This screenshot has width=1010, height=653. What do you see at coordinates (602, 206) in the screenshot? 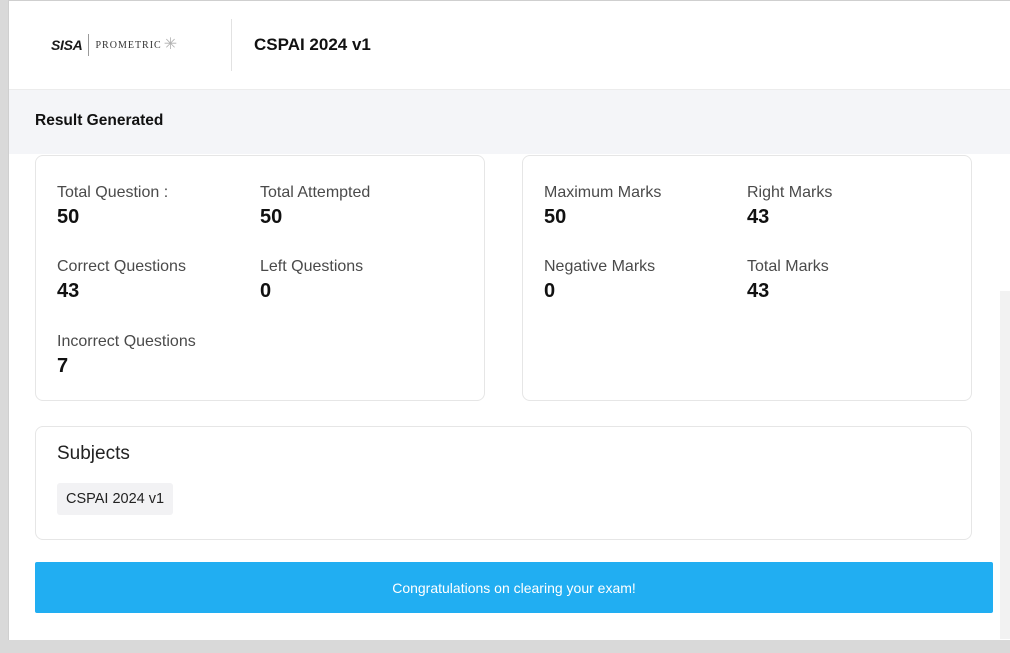
I see `stat-maximum-marks: Maximum Marks 50` at bounding box center [602, 206].